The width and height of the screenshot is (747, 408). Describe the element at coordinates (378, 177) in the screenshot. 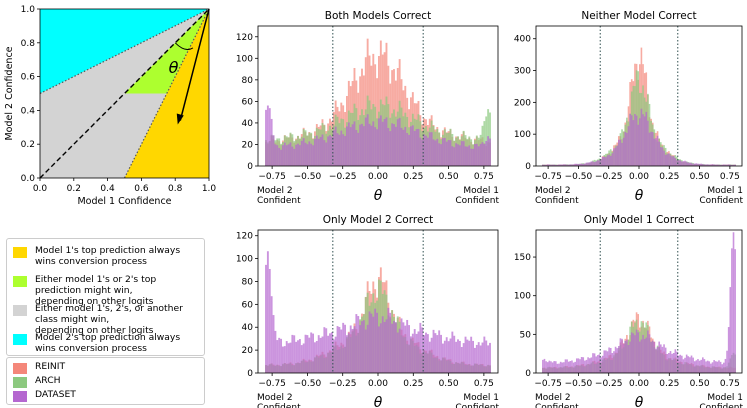

I see `xtick-label: 0.00` at that location.